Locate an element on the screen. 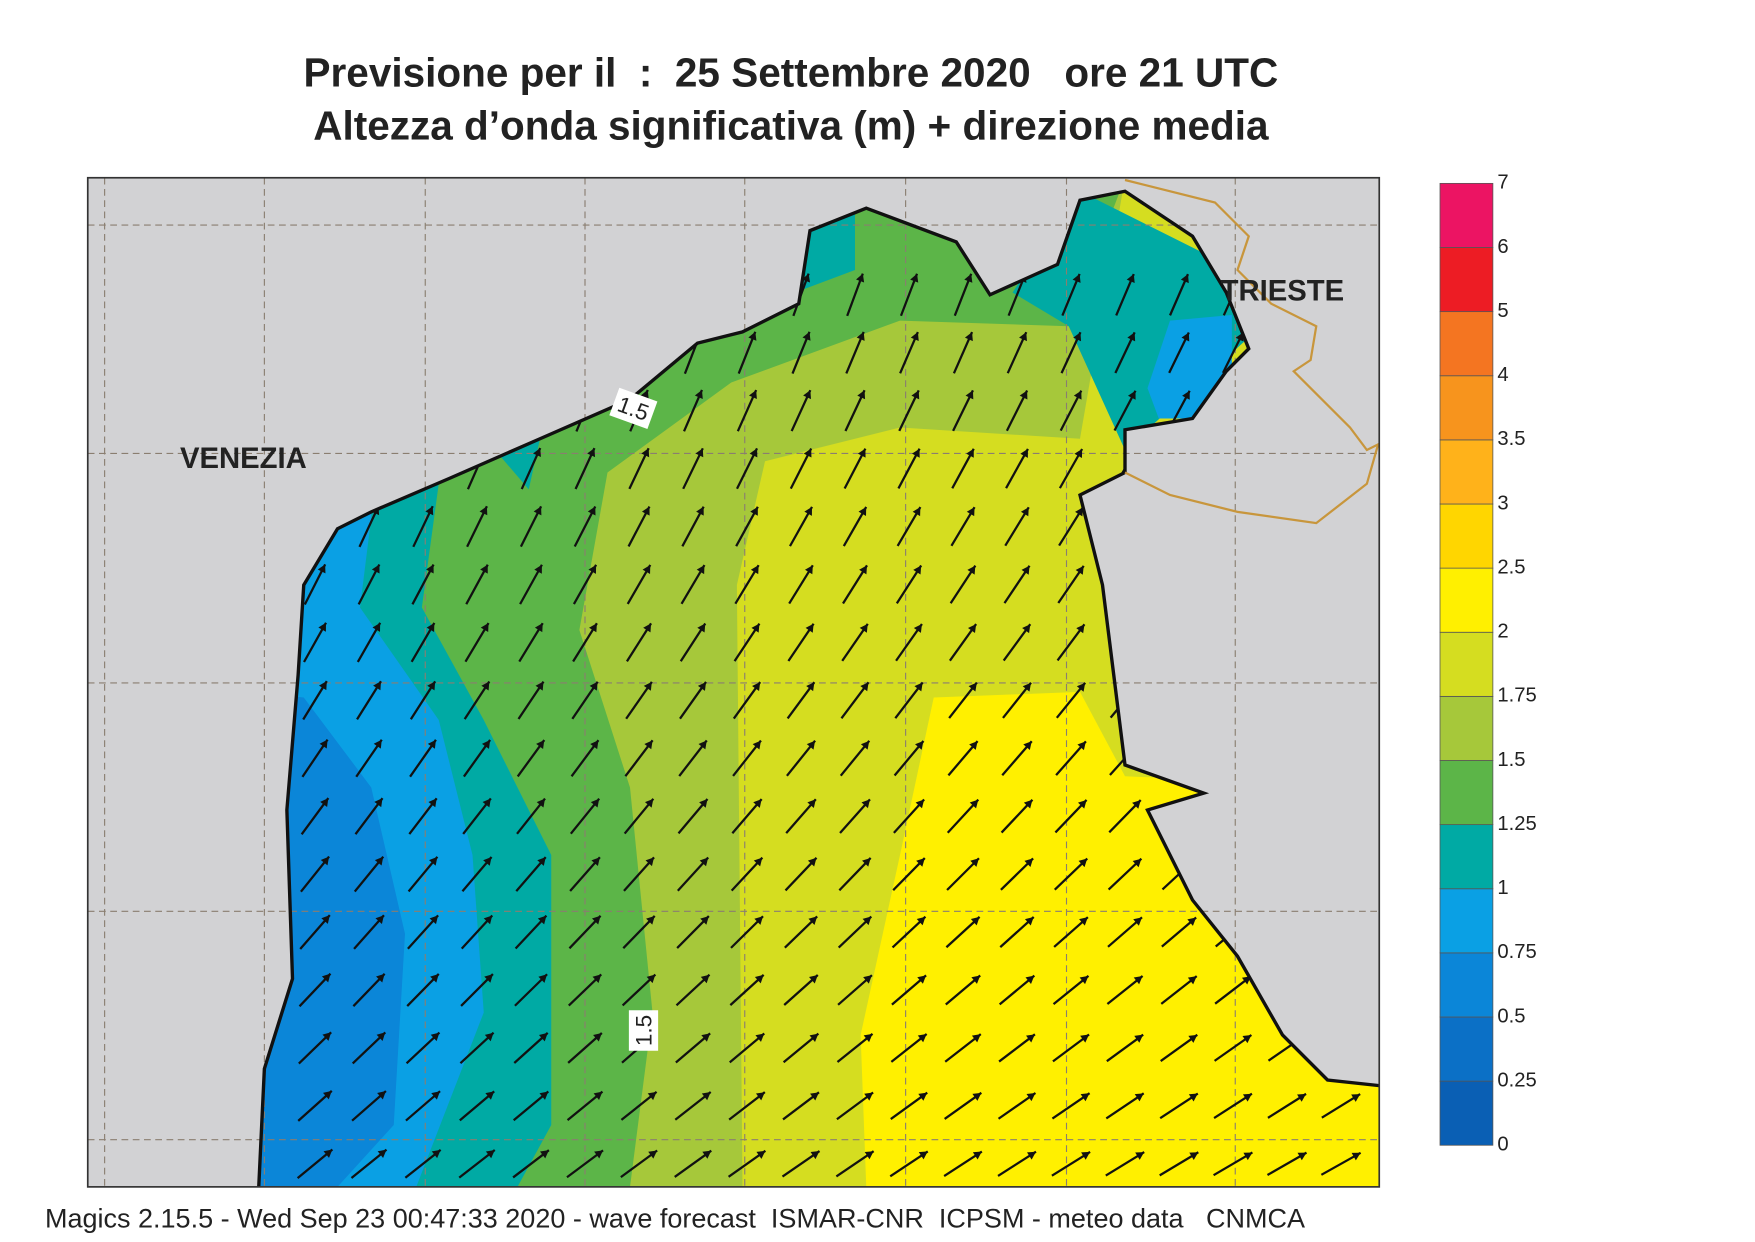  colorbar: 0 0.25 0.5 0.75 1 1.25 1.5 1.75 2 2.5 3 3.5 4 5 6 7 is located at coordinates (1488, 664).